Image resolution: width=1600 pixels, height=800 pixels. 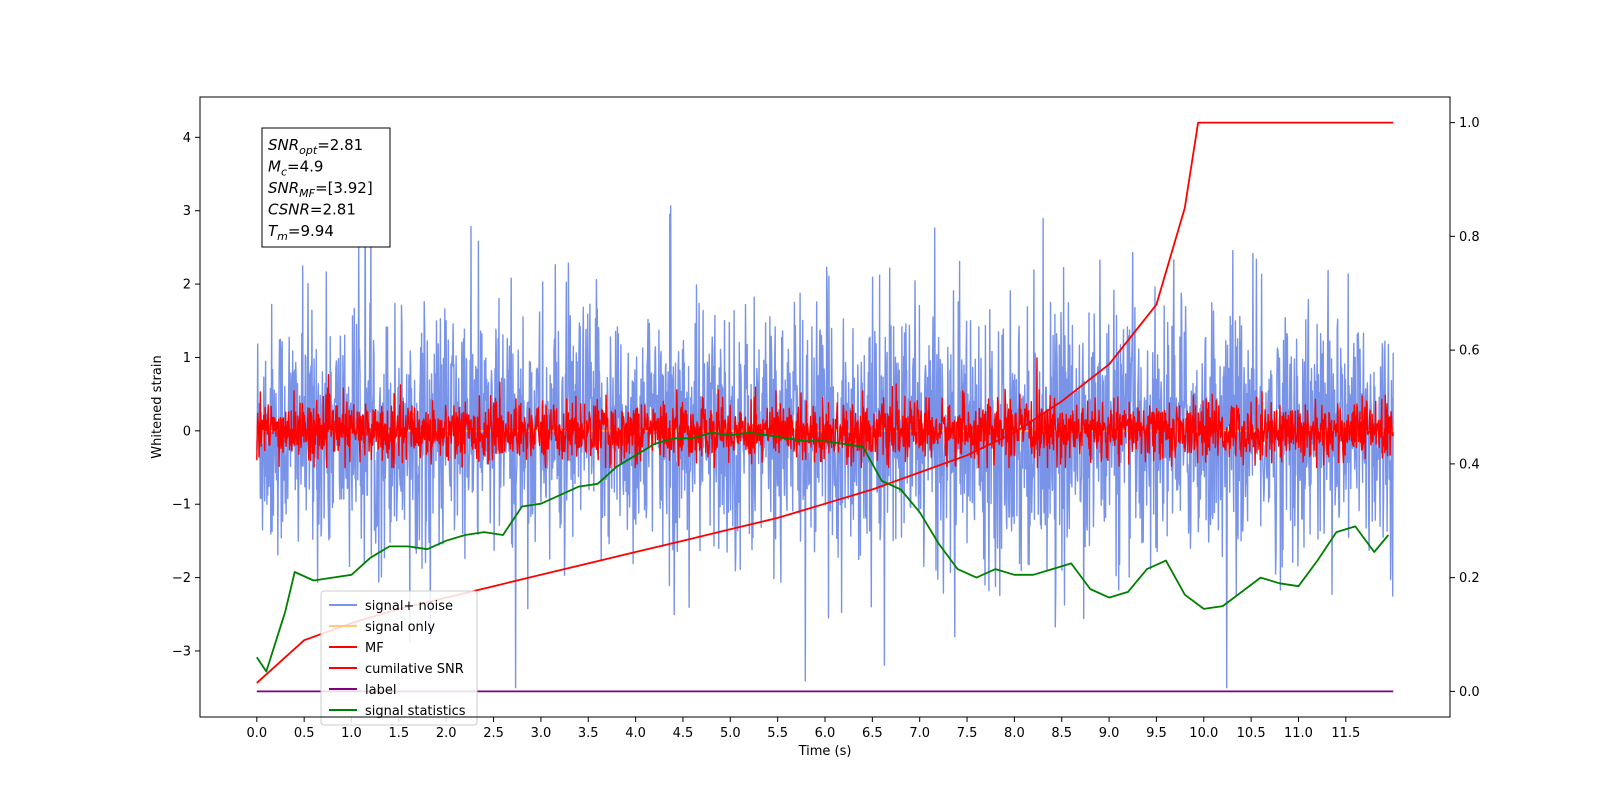 What do you see at coordinates (351, 733) in the screenshot?
I see `x-tick-label: 1.0` at bounding box center [351, 733].